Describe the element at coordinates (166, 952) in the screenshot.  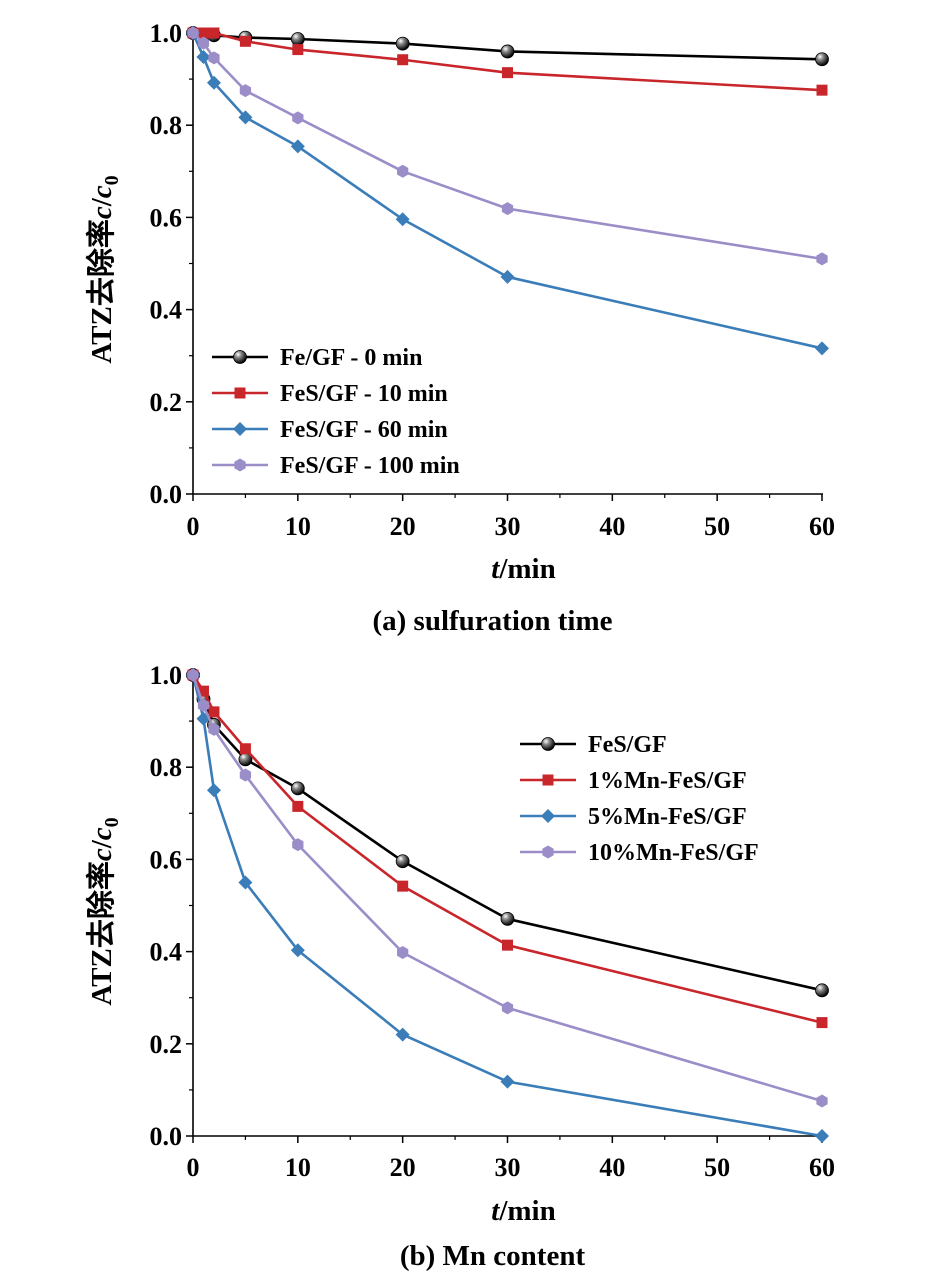
I see `y-tick-label: 0.4` at that location.